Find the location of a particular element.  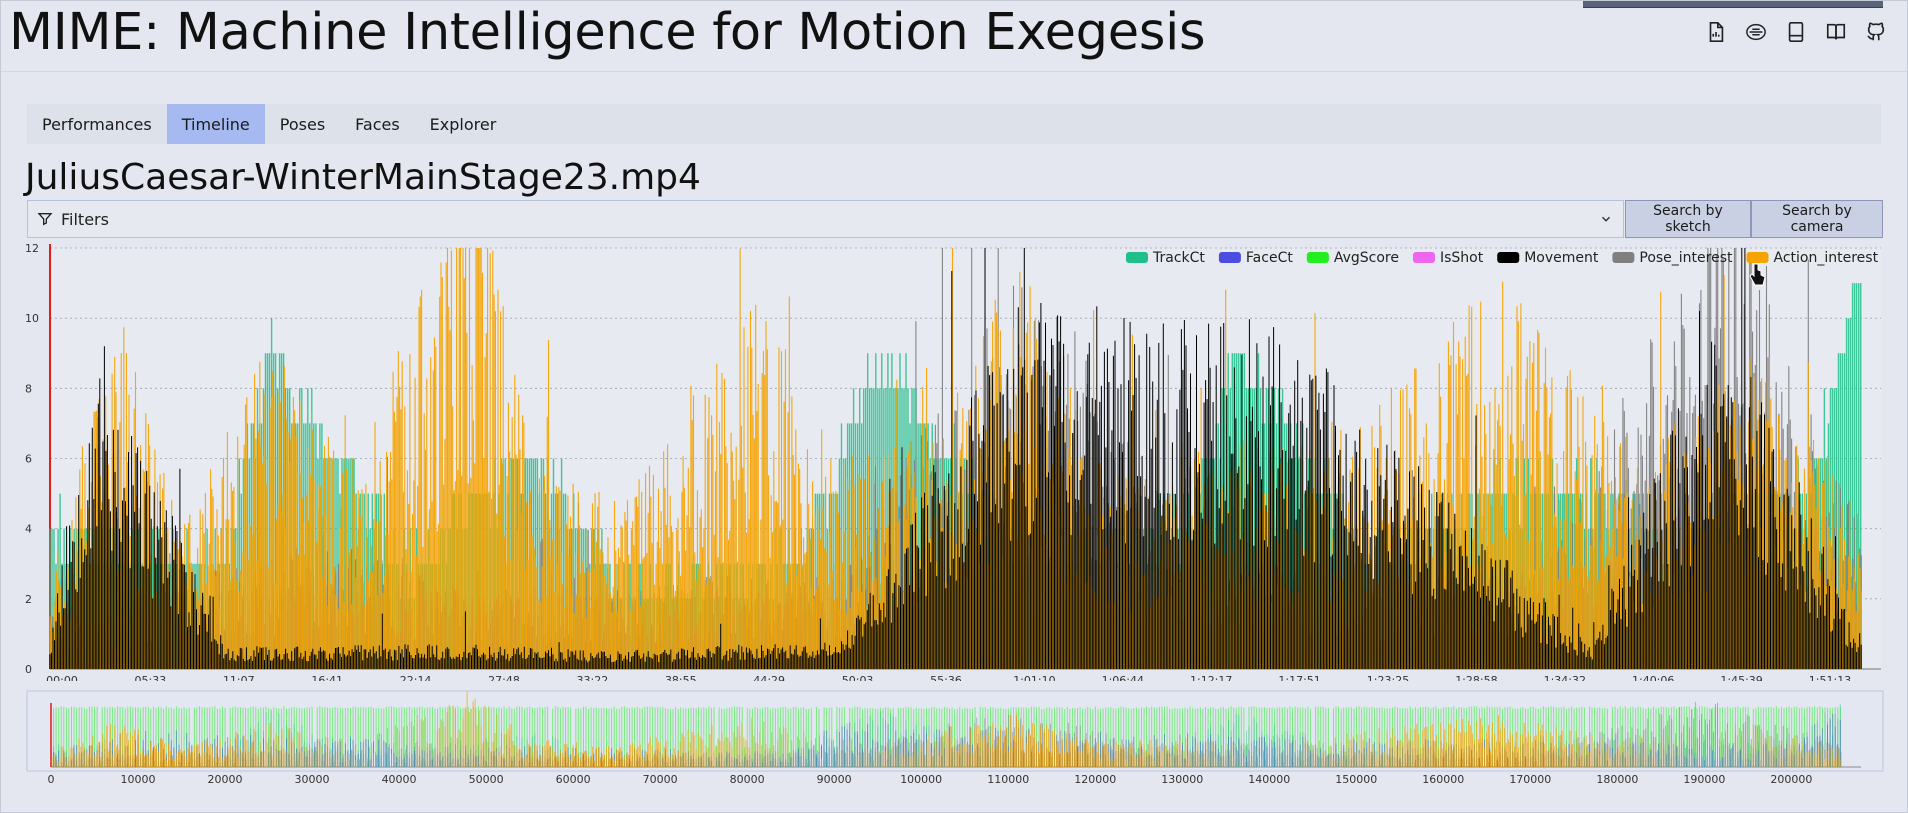

book-icon is located at coordinates (1795, 31).